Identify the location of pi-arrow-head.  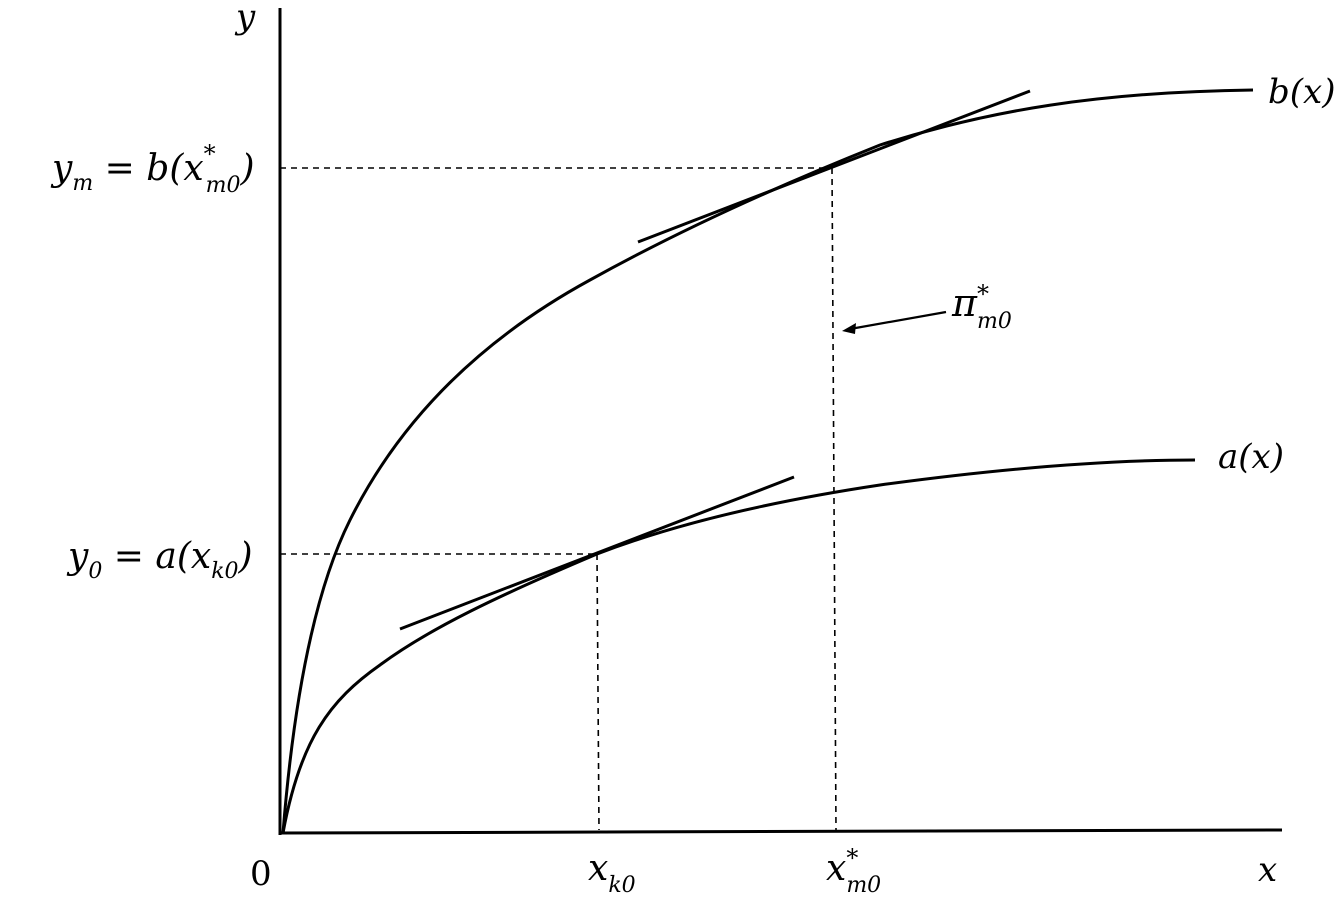
(849, 328).